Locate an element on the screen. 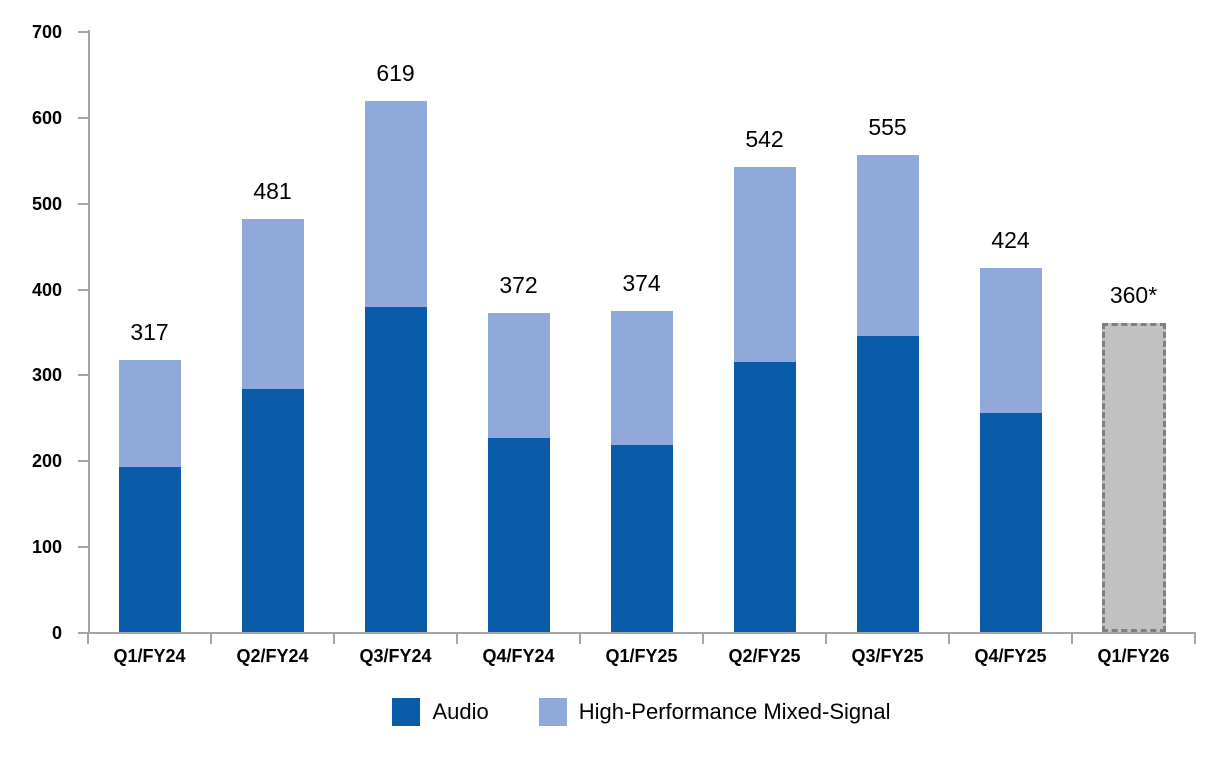 The width and height of the screenshot is (1226, 760). x-tick-label: Q4/FY25 is located at coordinates (1010, 656).